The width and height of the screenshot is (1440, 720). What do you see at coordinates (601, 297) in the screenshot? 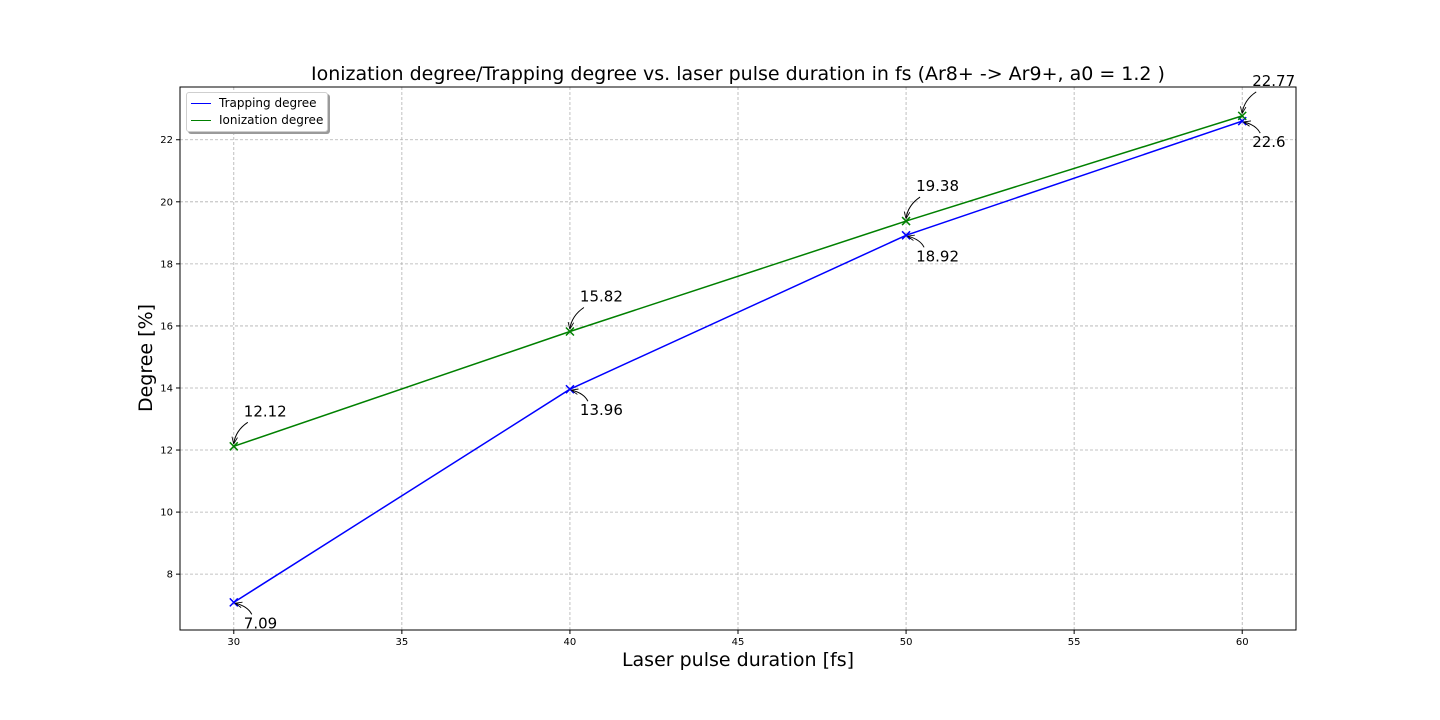
I see `data-label: 15.82` at bounding box center [601, 297].